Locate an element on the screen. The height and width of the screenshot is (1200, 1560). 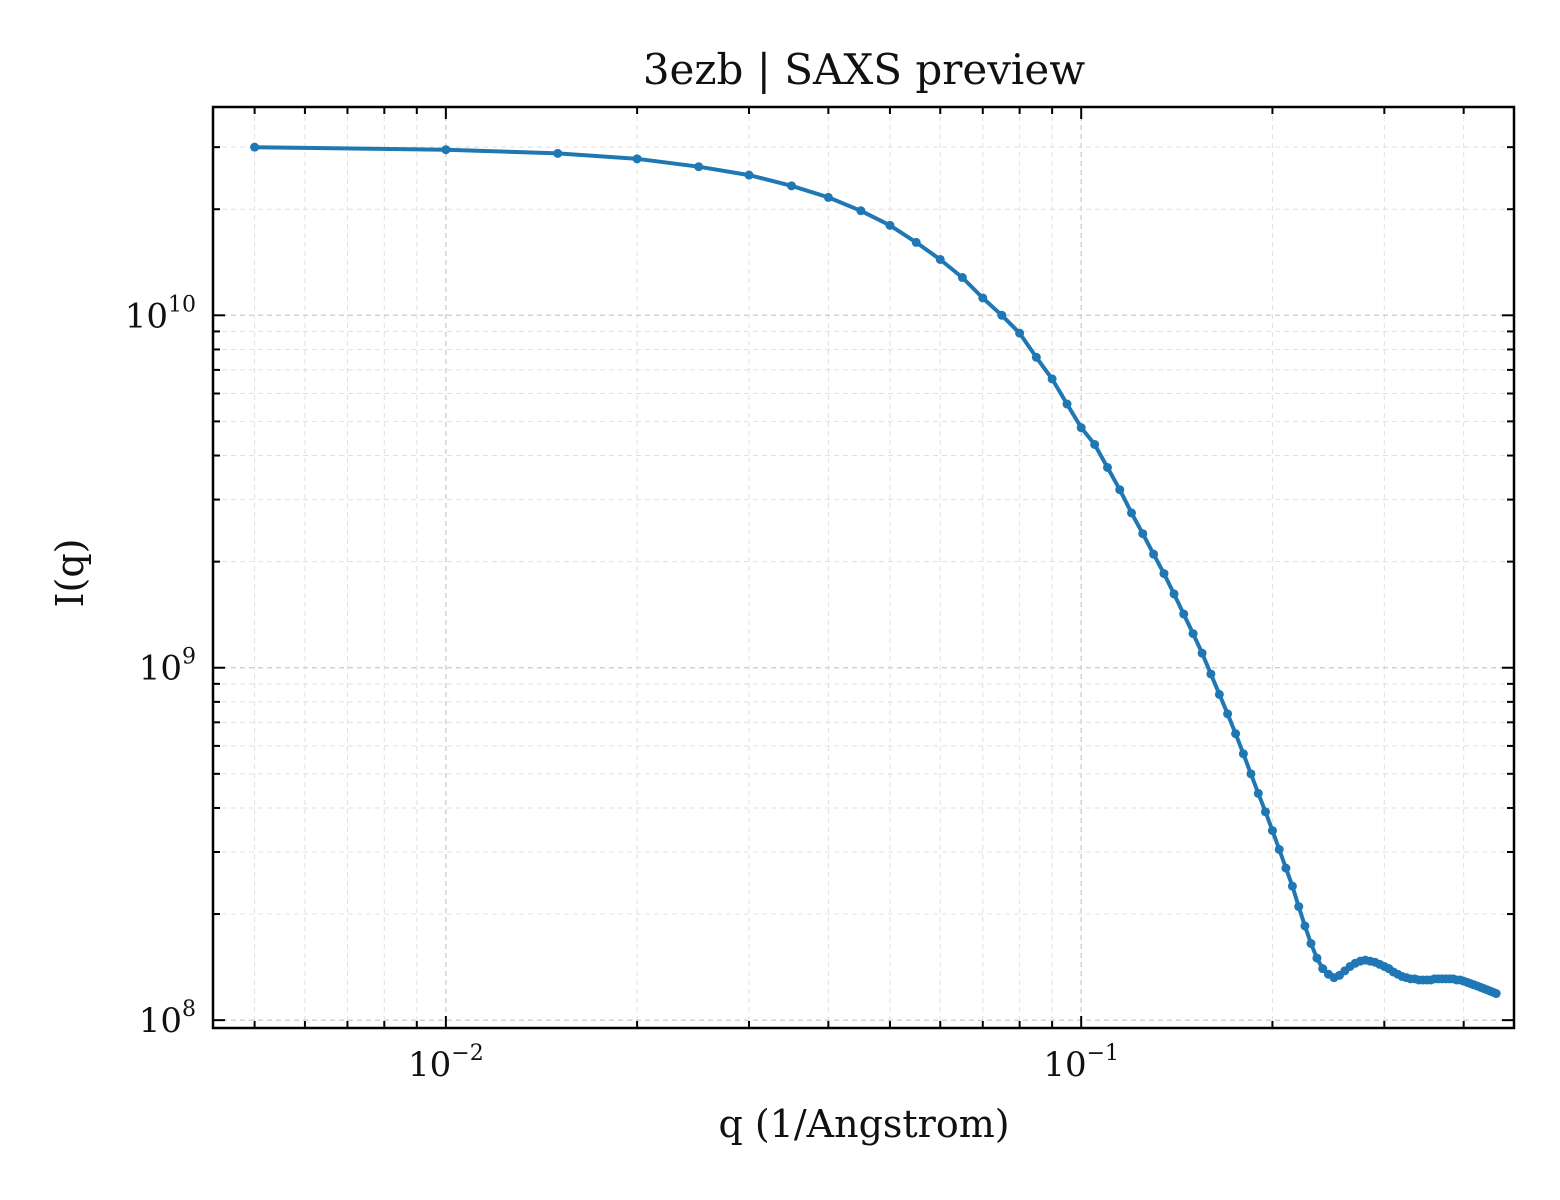
x-axis-title: q (1/Angstrom) is located at coordinates (863, 1124).